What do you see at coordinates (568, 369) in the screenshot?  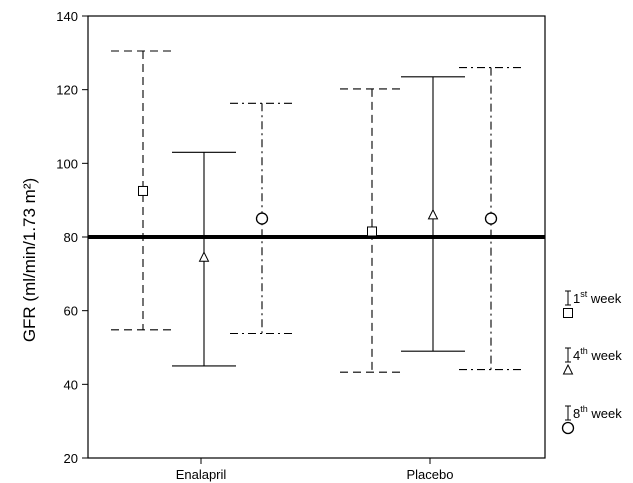 I see `legend-marker-triangle` at bounding box center [568, 369].